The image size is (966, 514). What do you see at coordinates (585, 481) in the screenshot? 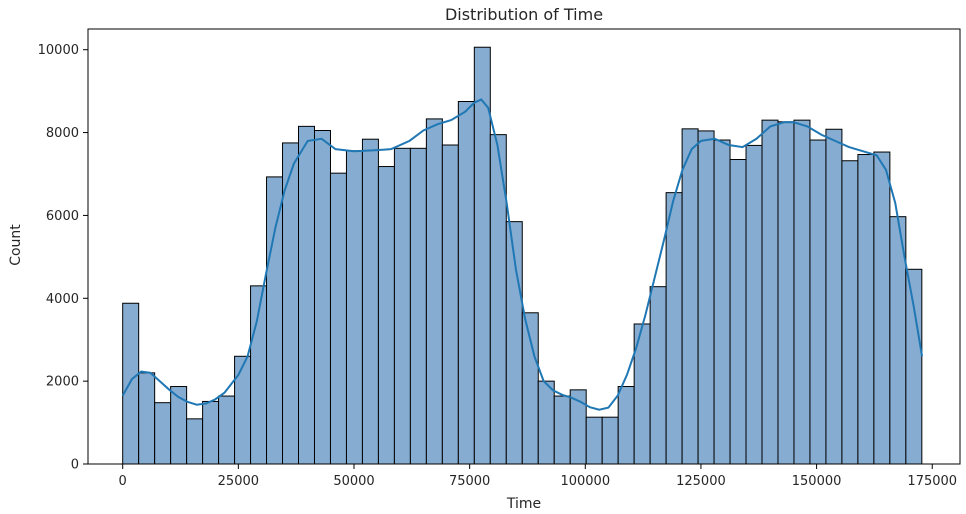
I see `x-tick-label: 100000` at bounding box center [585, 481].